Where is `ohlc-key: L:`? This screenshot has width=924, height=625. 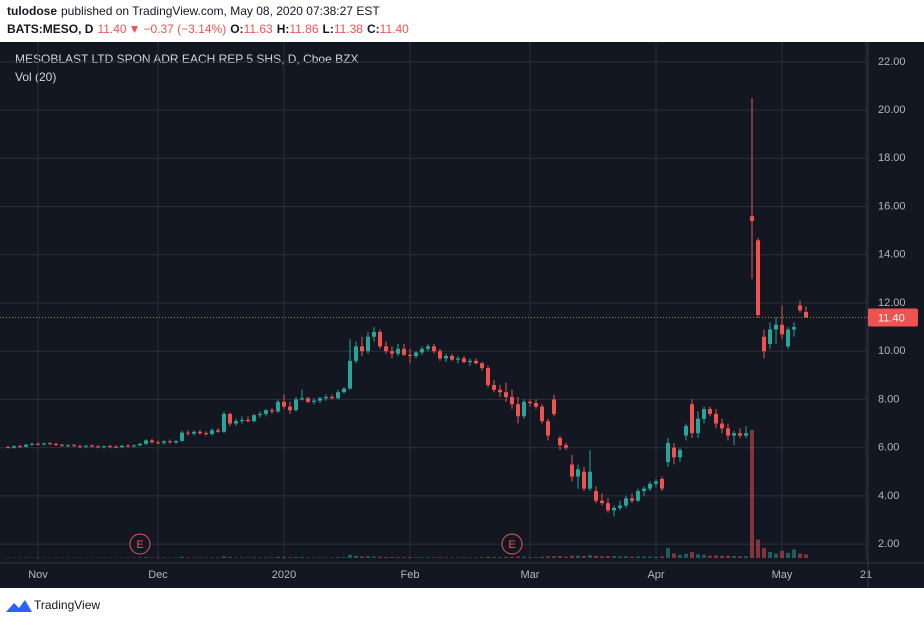 ohlc-key: L: is located at coordinates (328, 29).